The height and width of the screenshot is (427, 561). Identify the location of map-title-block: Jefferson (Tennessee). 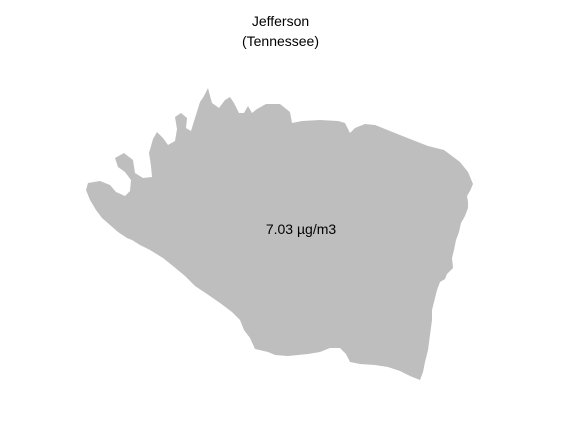
(280, 31).